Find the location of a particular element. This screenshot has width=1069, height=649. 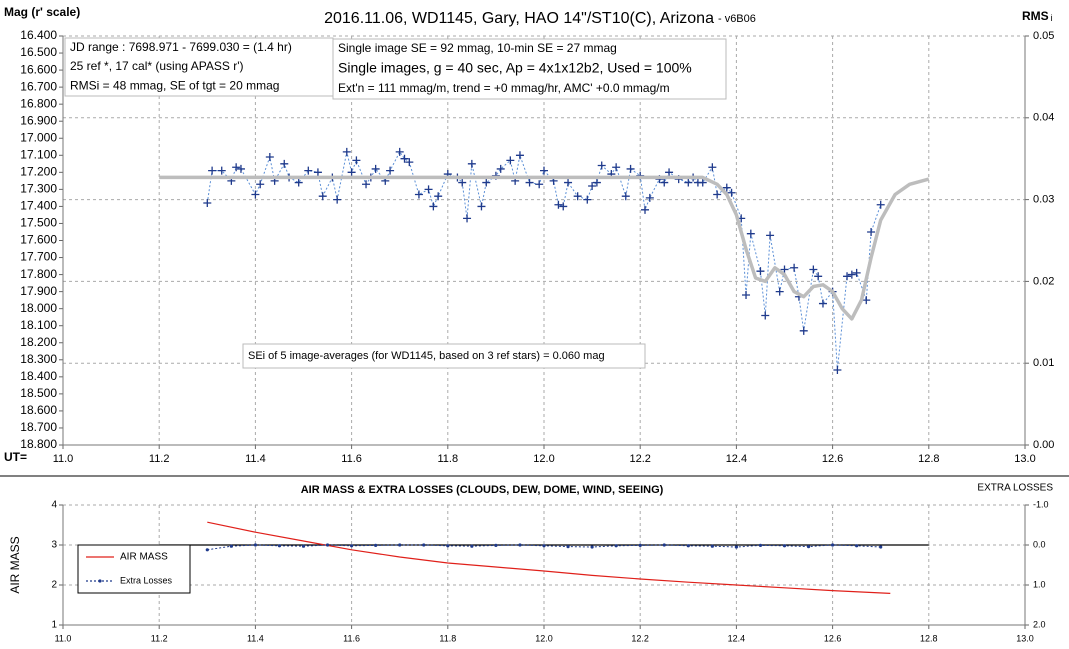

x-tick-label: 11.0 is located at coordinates (63, 638).